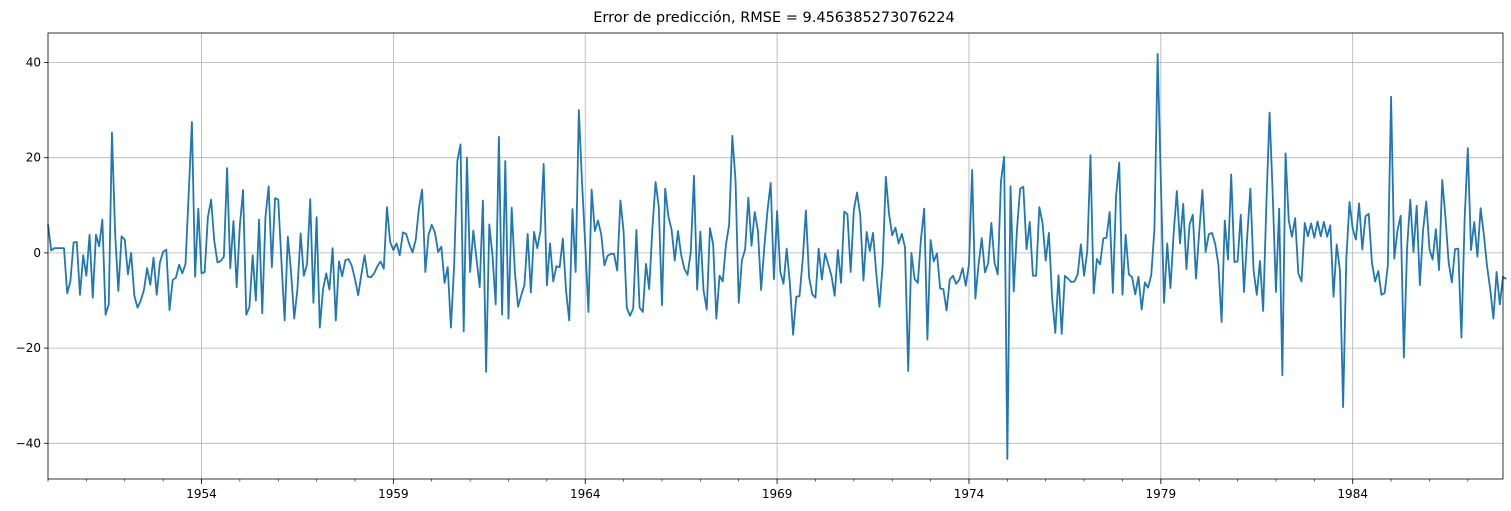 The height and width of the screenshot is (511, 1511). Describe the element at coordinates (969, 494) in the screenshot. I see `x-tick-label: 1974` at that location.